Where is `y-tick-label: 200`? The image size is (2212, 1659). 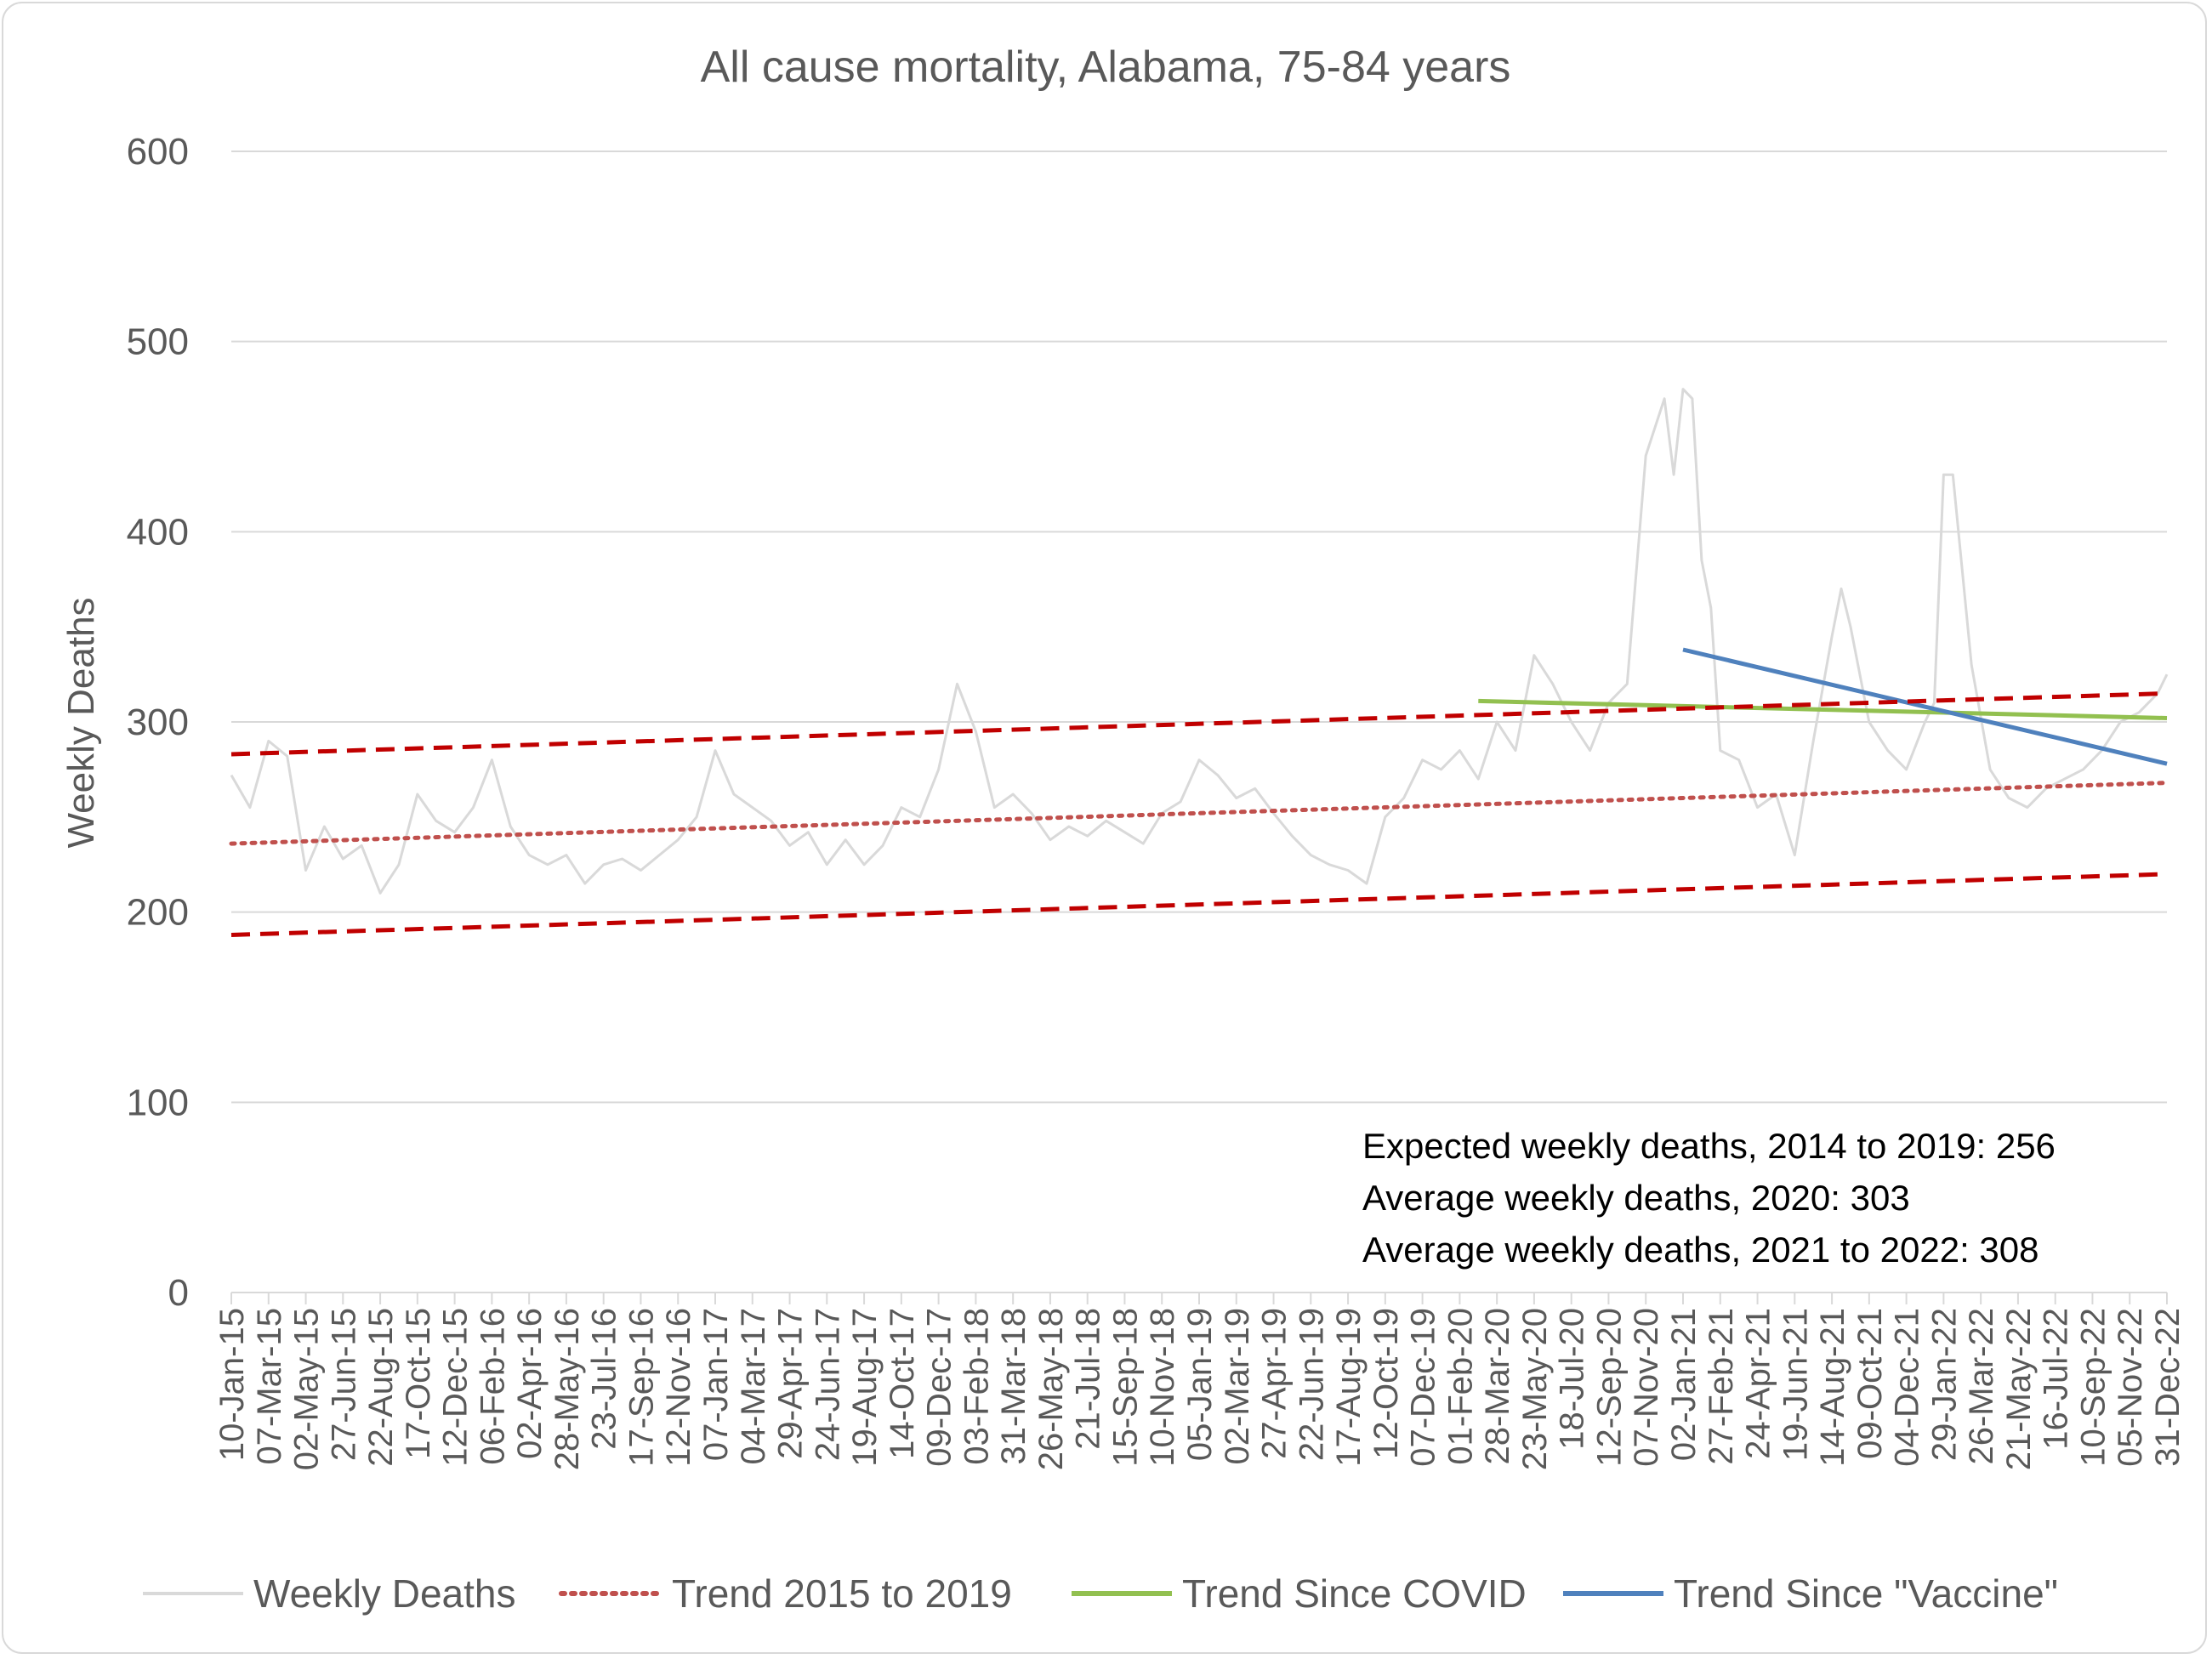 y-tick-label: 200 is located at coordinates (158, 913).